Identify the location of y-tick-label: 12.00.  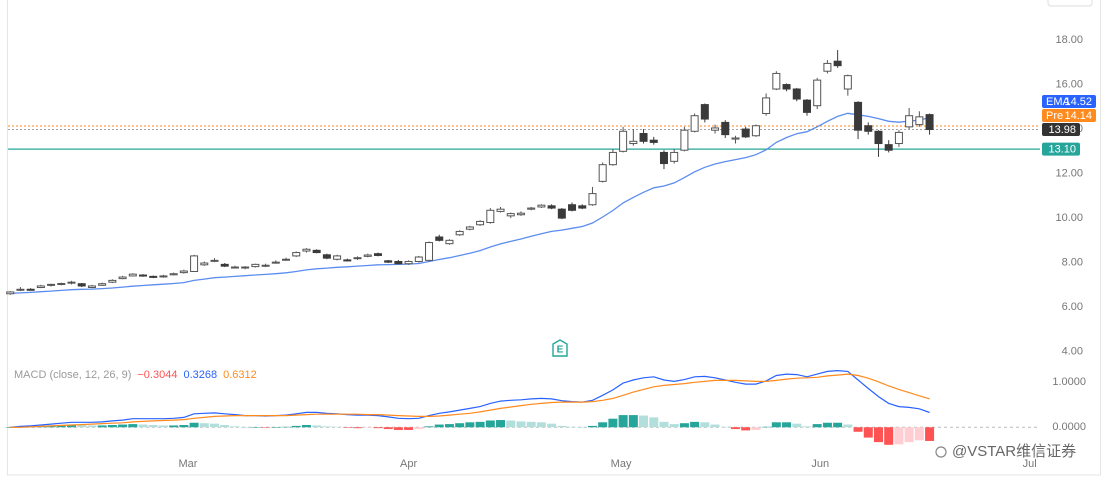
(1069, 173).